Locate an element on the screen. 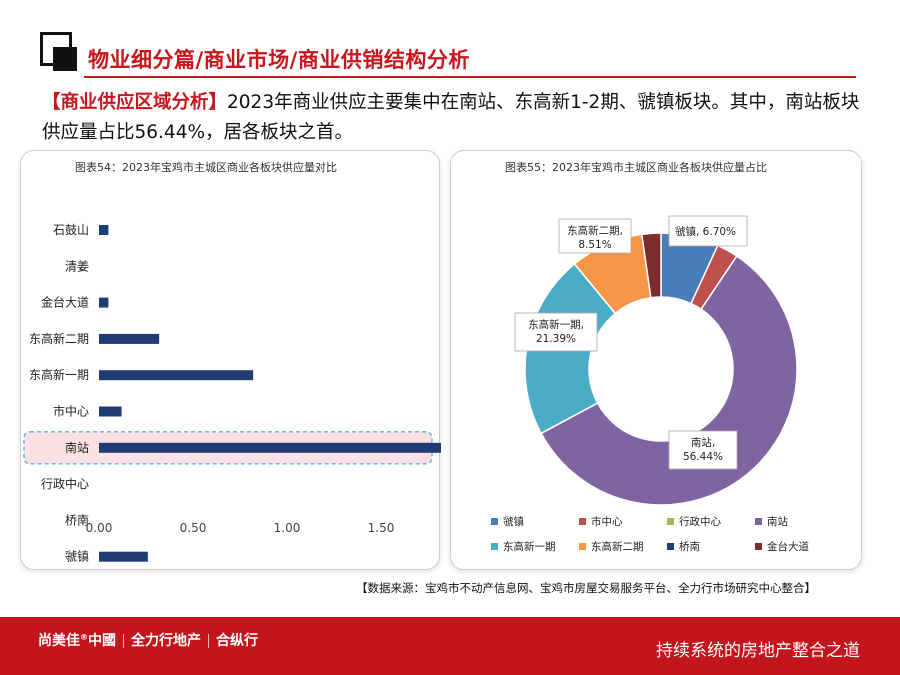 The image size is (900, 675). legend-label: 行政中心 is located at coordinates (700, 521).